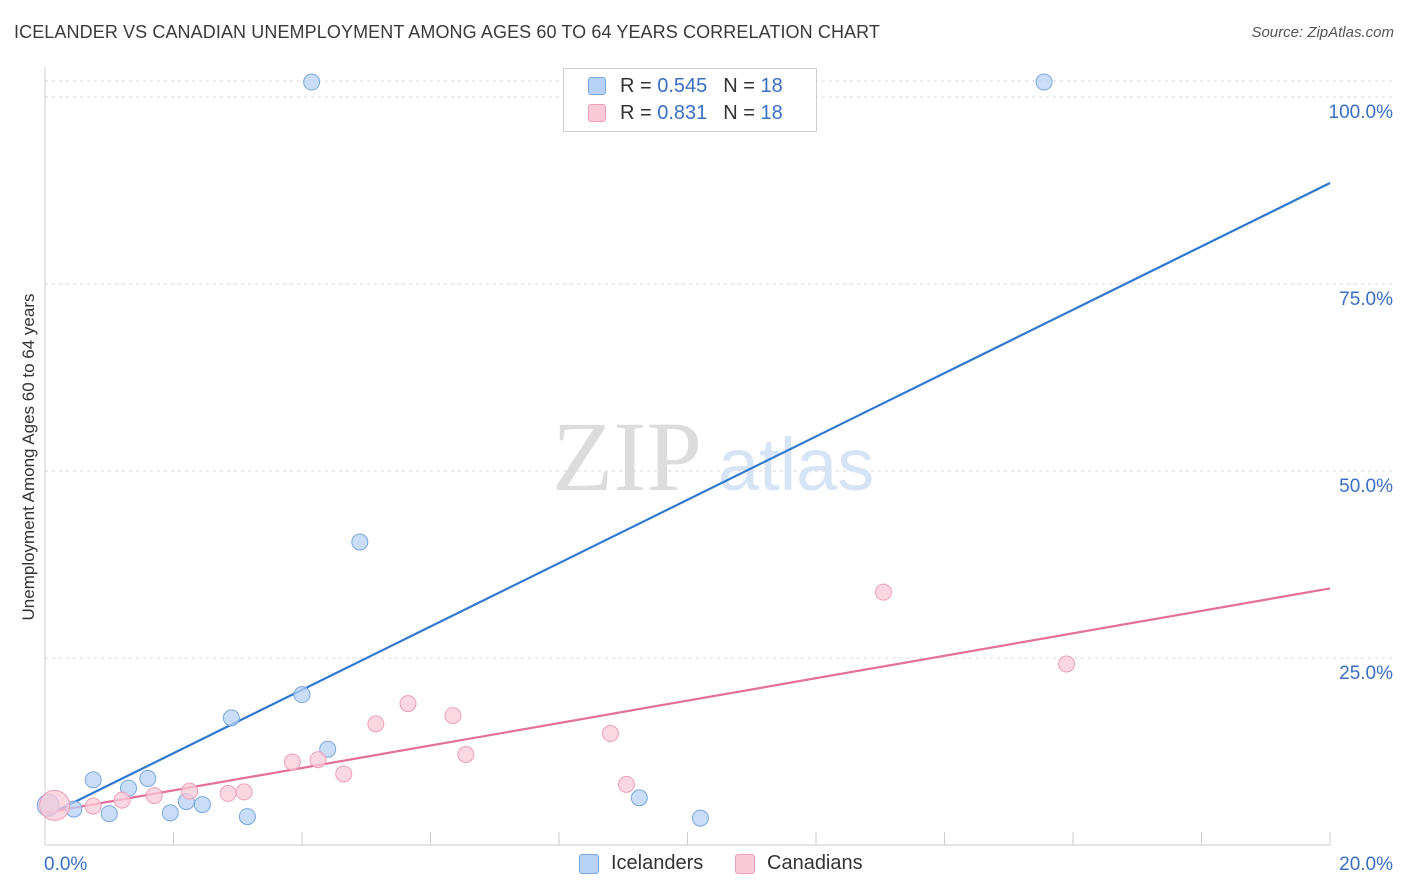  I want to click on y-tick-label: 25.0%, so click(1366, 673).